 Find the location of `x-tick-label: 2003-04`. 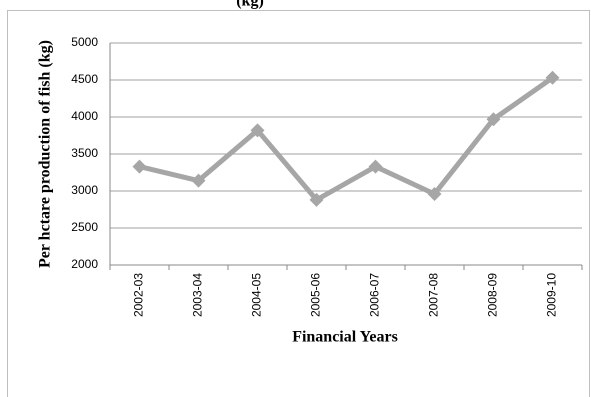

x-tick-label: 2003-04 is located at coordinates (198, 295).